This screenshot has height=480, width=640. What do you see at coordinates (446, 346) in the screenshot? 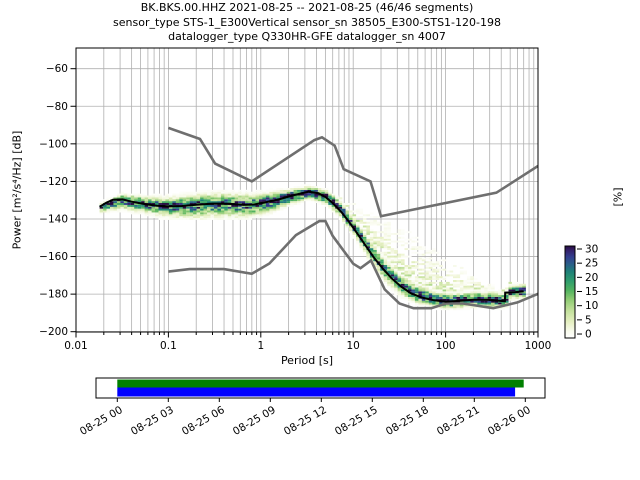
I see `x-tick-label: 100` at bounding box center [446, 346].